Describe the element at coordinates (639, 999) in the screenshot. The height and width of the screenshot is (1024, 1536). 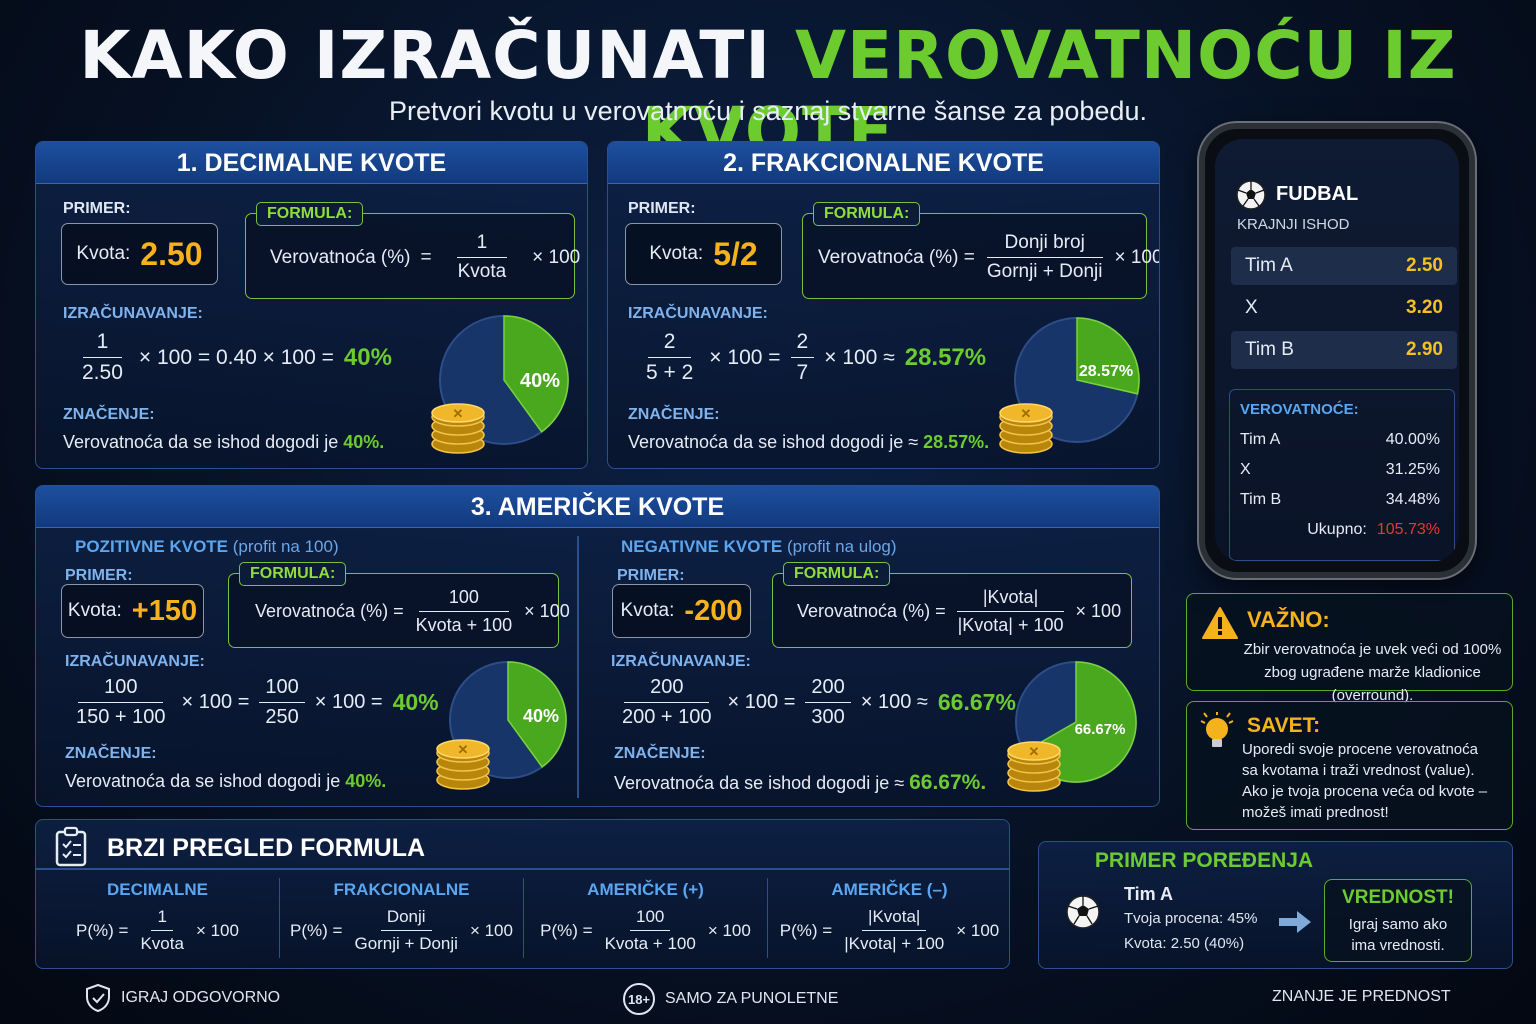
I see `age-badge: 18+` at that location.